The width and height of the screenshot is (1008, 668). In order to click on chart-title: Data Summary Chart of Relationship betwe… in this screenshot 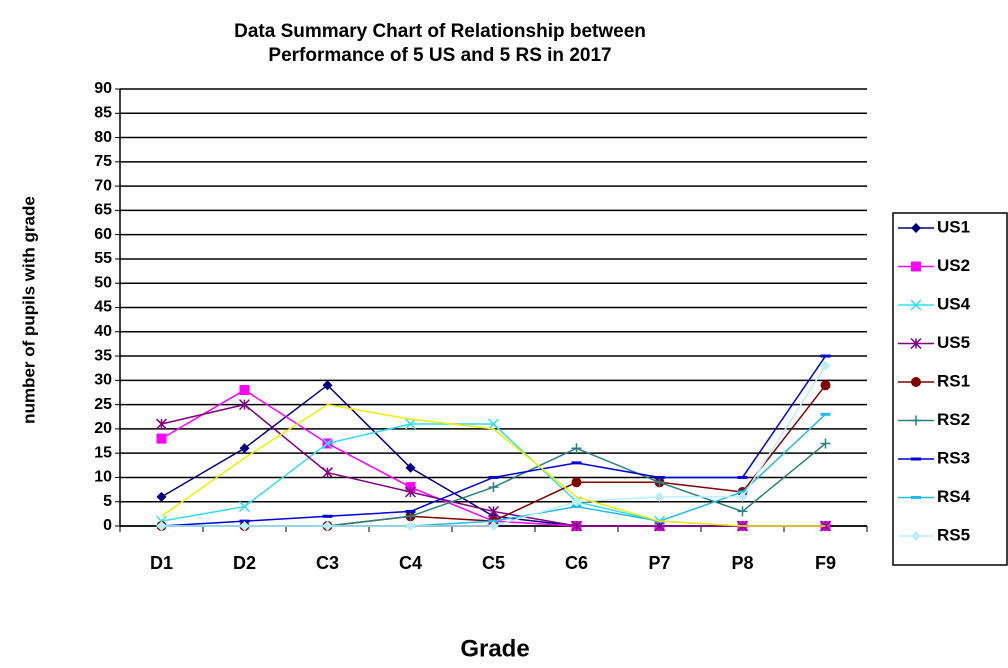, I will do `click(440, 31)`.